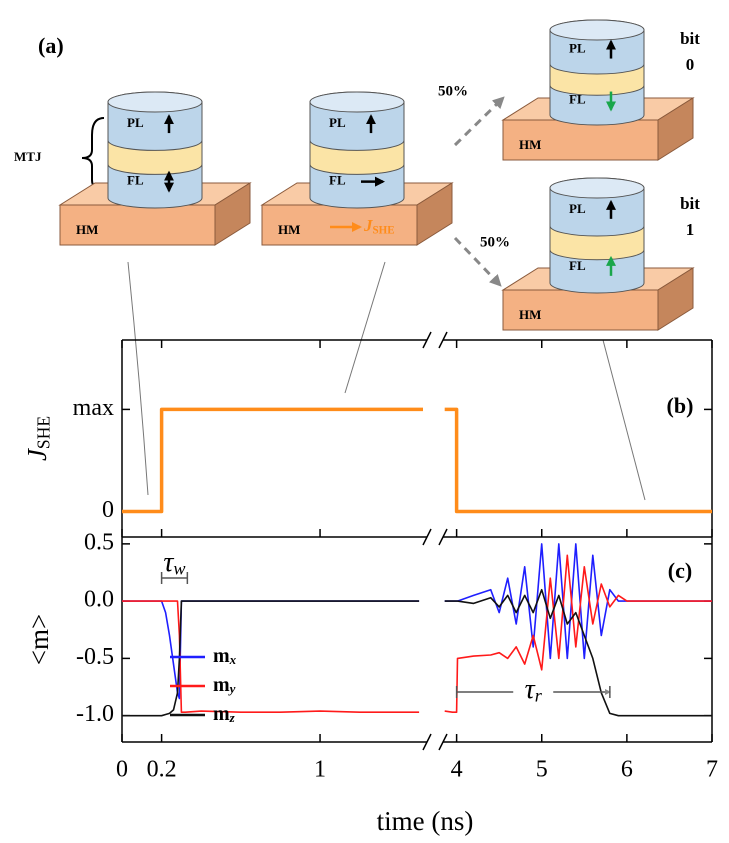 The width and height of the screenshot is (729, 843). What do you see at coordinates (225, 656) in the screenshot?
I see `legend-label: mx` at bounding box center [225, 656].